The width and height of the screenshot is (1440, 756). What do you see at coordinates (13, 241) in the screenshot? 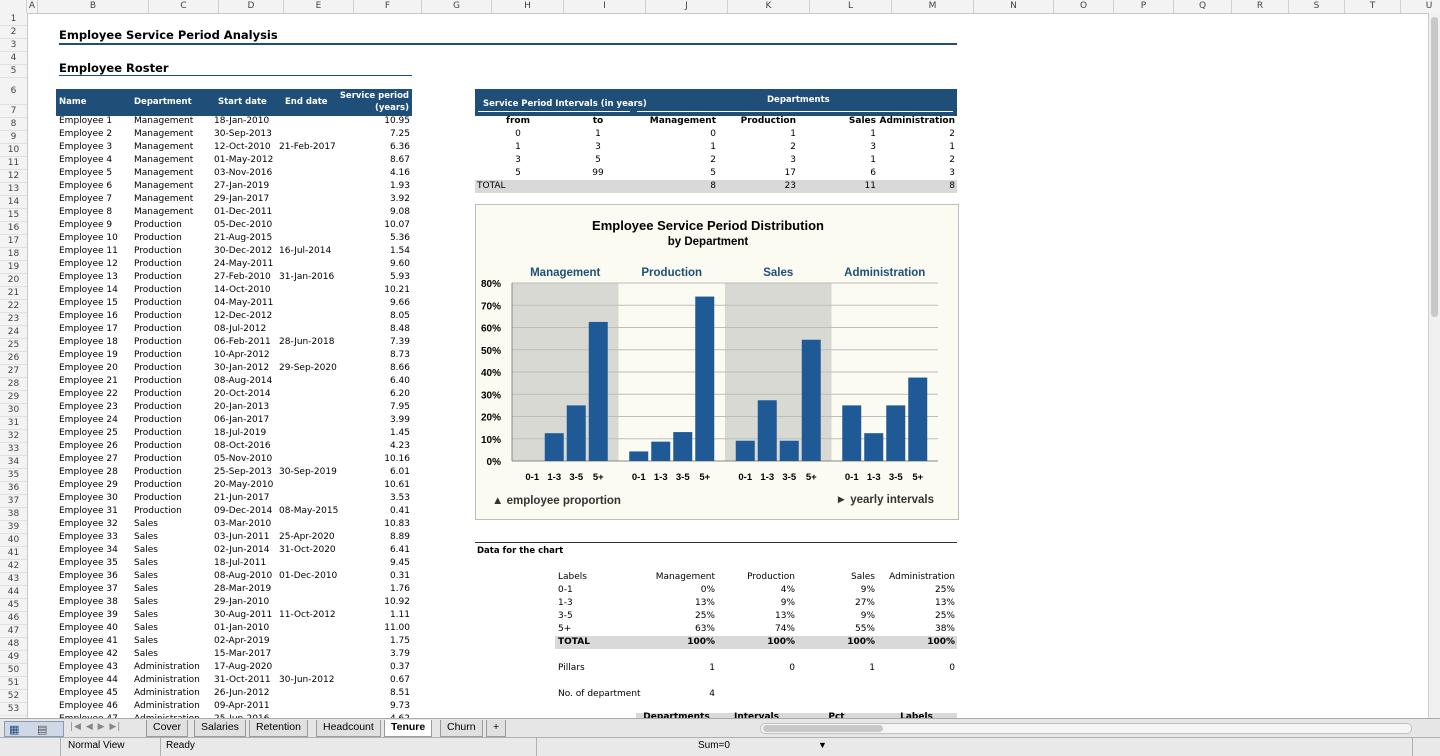
I see `row-header: 17` at bounding box center [13, 241].